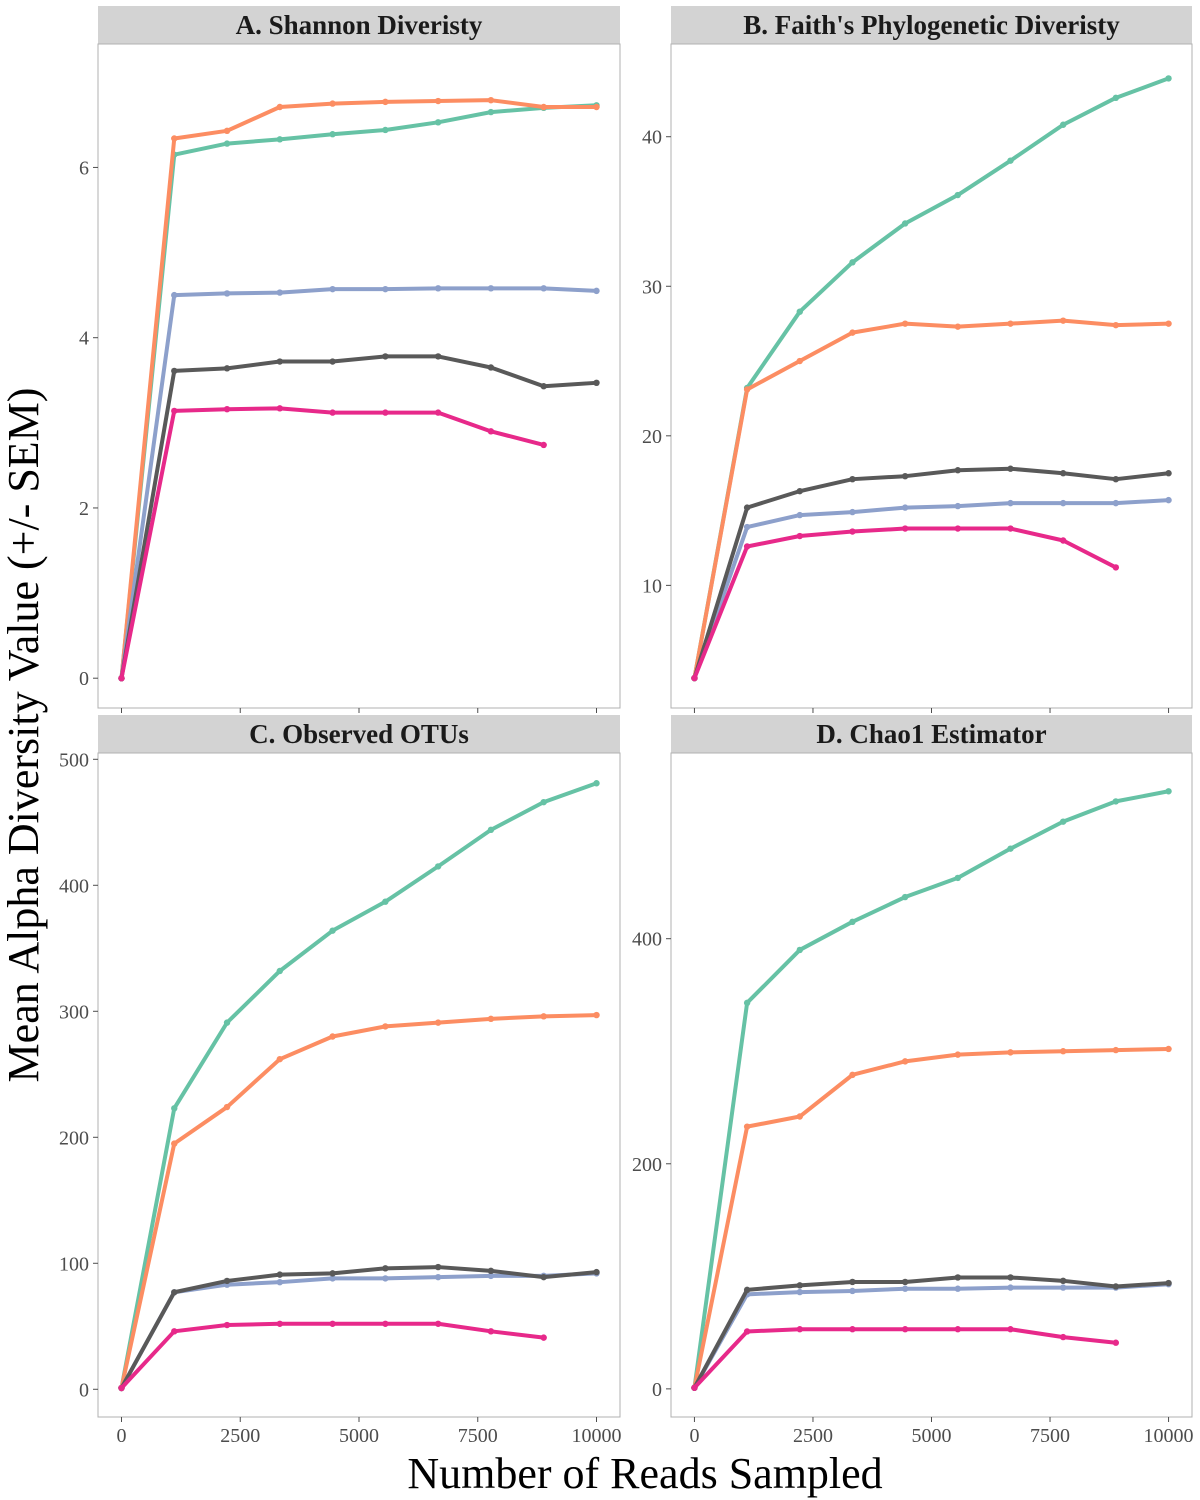 This screenshot has width=1200, height=1500. I want to click on y-tick-label: 6, so click(84, 168).